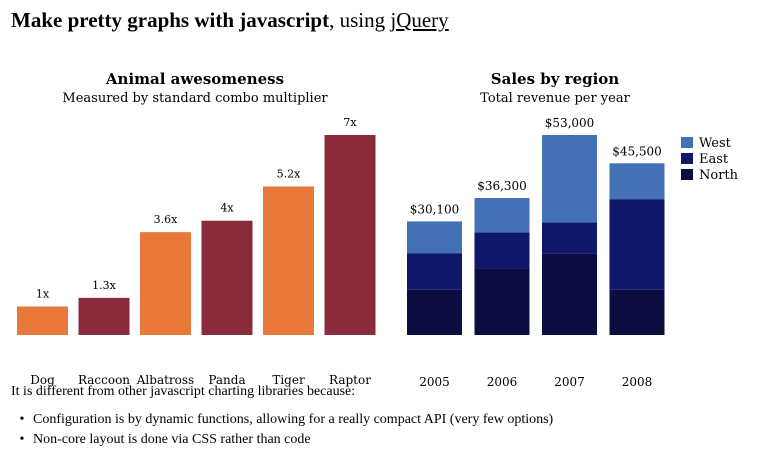 Image resolution: width=770 pixels, height=470 pixels. I want to click on legend-label: North, so click(719, 175).